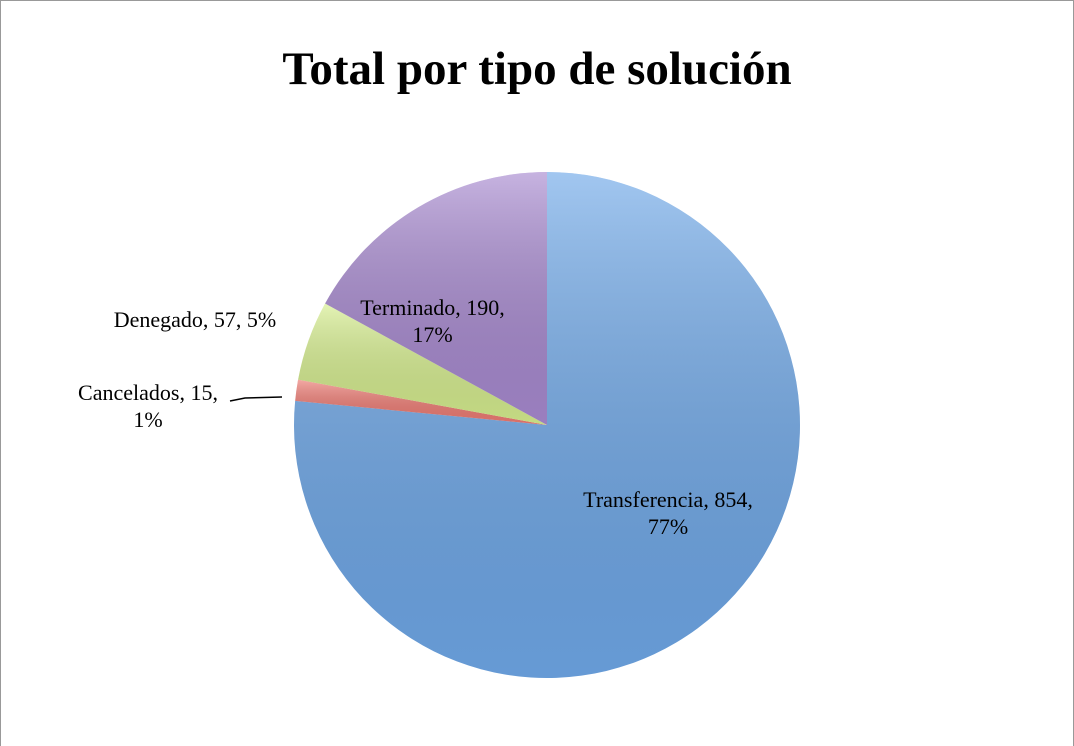 The image size is (1074, 746). Describe the element at coordinates (195, 319) in the screenshot. I see `data-label: Denegado, 57, 5%` at that location.